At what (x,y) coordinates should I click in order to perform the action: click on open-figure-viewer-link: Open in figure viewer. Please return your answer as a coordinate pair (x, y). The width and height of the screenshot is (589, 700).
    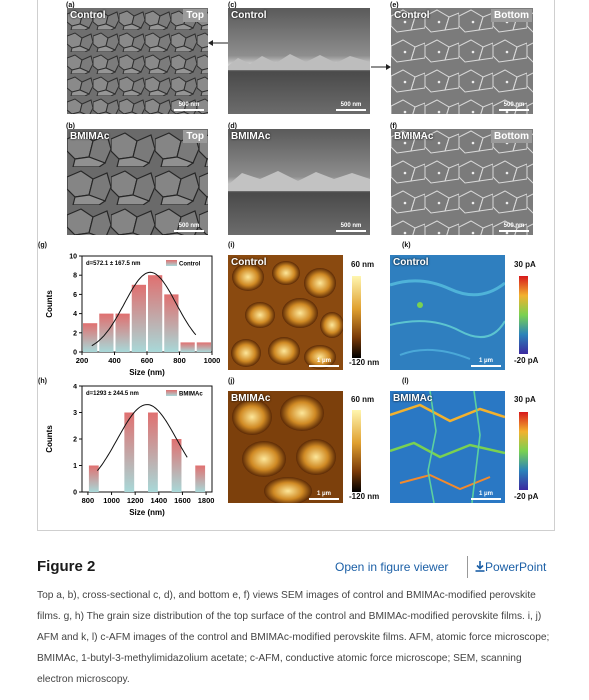
    Looking at the image, I should click on (392, 567).